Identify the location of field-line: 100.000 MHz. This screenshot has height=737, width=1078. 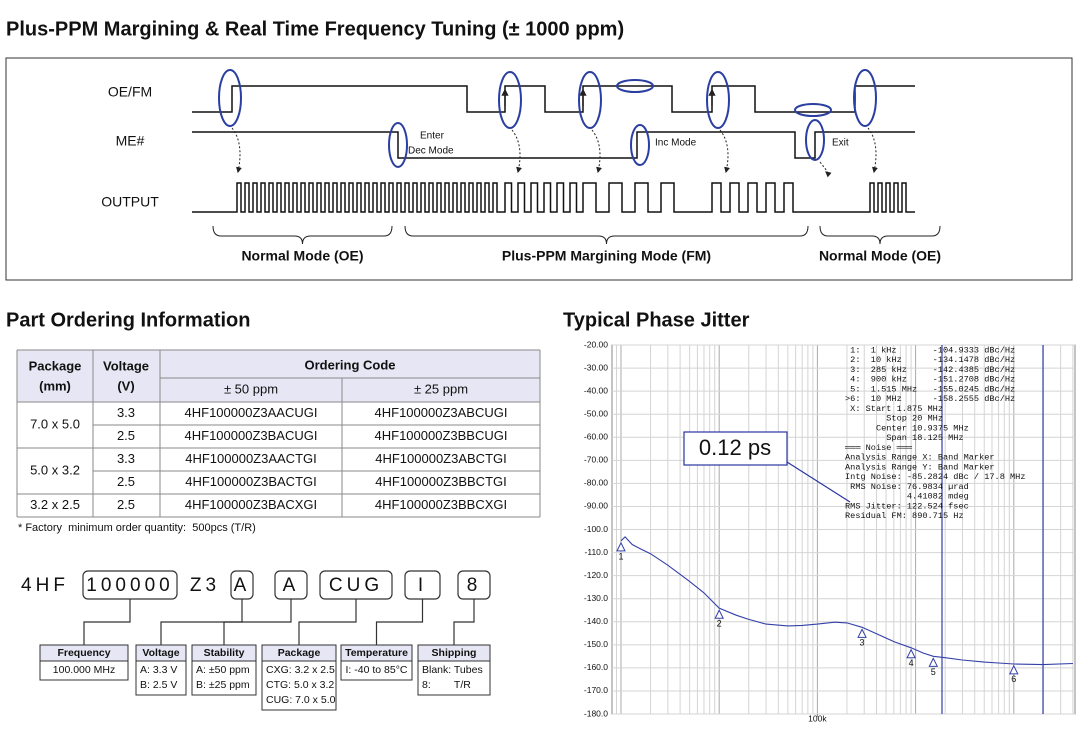
(84, 670).